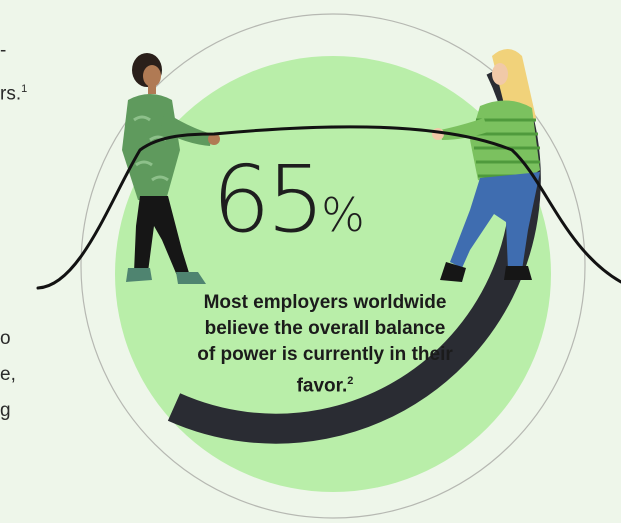 The image size is (621, 523). I want to click on footnote-2: 2, so click(350, 381).